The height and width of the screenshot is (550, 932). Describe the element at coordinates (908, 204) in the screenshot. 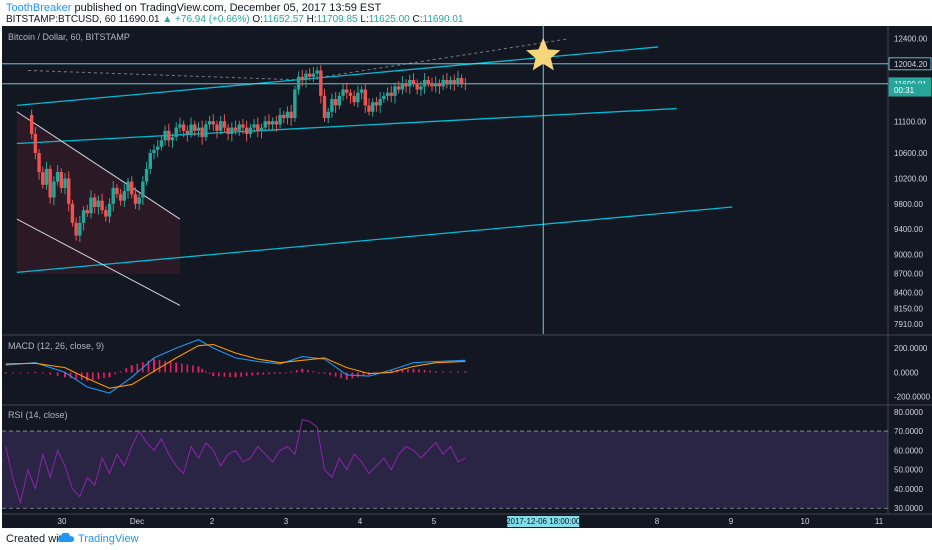

I see `price-axis-label: 9800.00` at that location.